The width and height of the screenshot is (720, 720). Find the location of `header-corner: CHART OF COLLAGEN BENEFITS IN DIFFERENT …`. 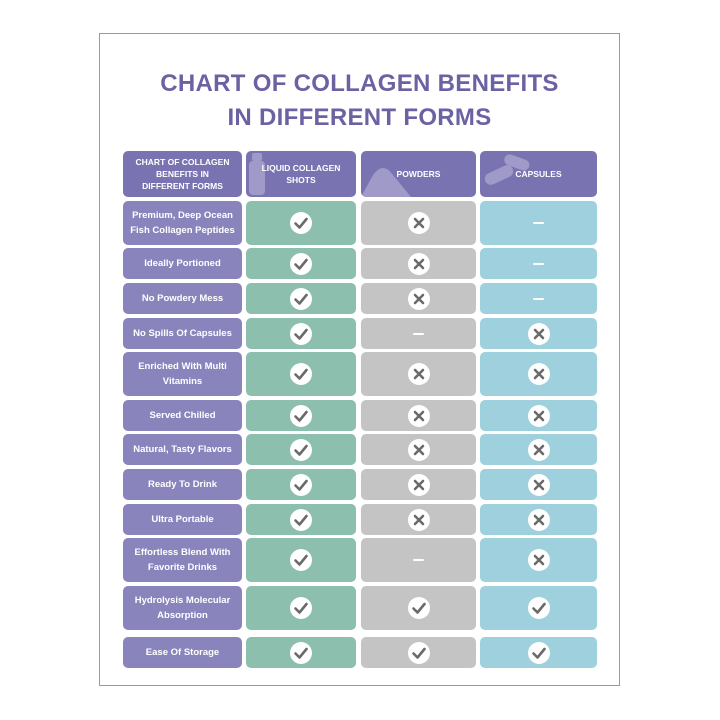

header-corner: CHART OF COLLAGEN BENEFITS IN DIFFERENT … is located at coordinates (182, 174).